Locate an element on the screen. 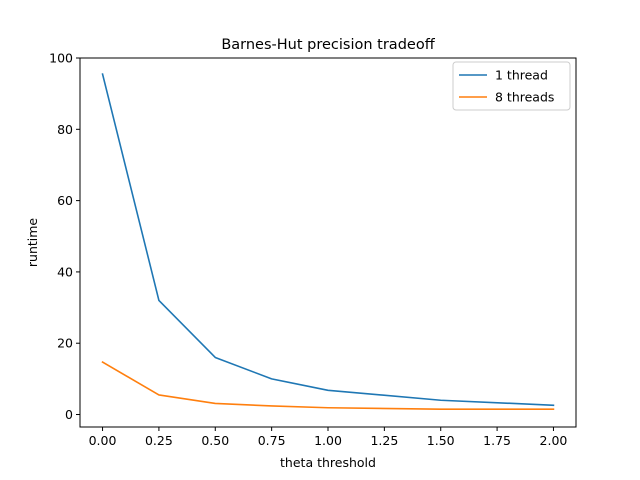  x-axis-label: theta threshold is located at coordinates (328, 462).